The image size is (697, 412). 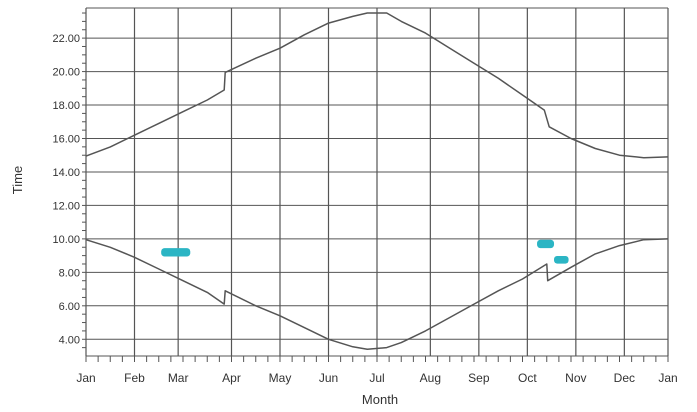 What do you see at coordinates (66, 39) in the screenshot?
I see `y-tick-label: 22.00` at bounding box center [66, 39].